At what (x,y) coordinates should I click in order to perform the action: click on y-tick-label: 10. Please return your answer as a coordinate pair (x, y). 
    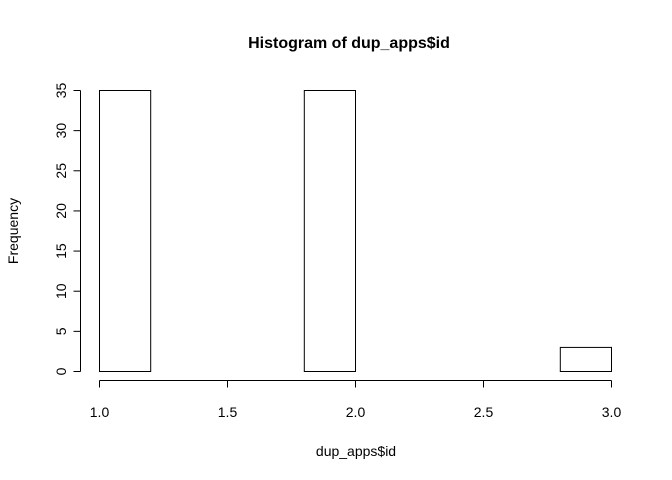
    Looking at the image, I should click on (61, 291).